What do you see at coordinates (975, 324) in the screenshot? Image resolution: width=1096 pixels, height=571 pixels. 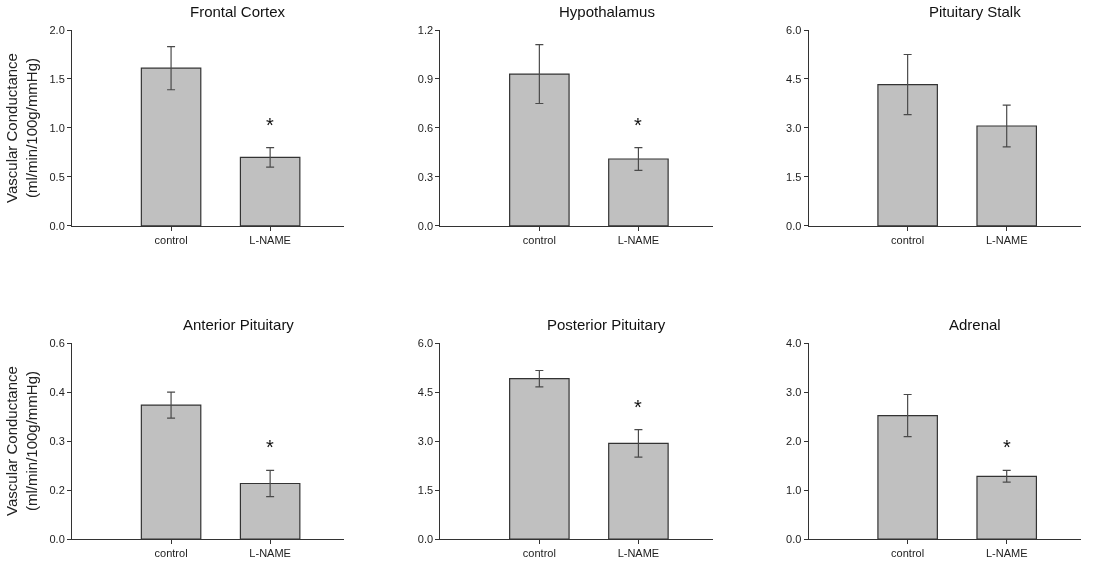 I see `chart-title: Adrenal` at bounding box center [975, 324].